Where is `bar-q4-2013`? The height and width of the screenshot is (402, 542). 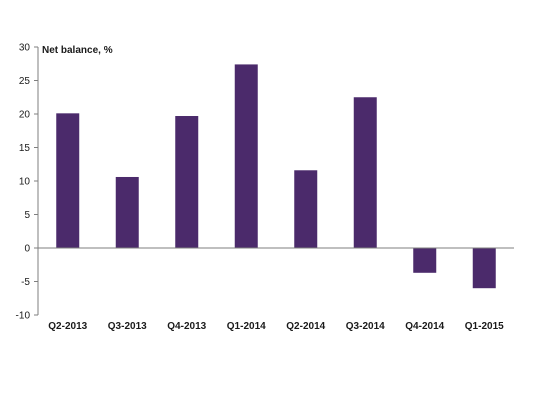 bar-q4-2013 is located at coordinates (187, 182).